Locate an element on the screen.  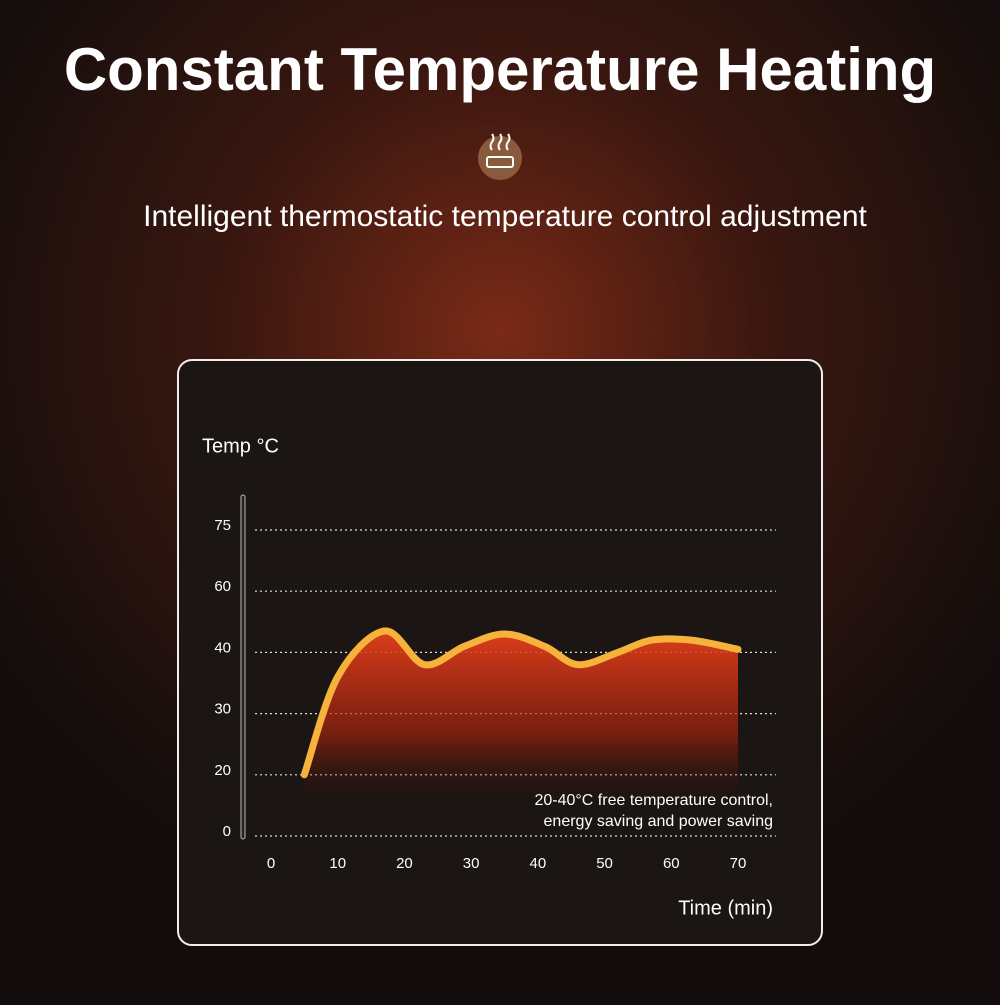
y-axis-label: Temp °C is located at coordinates (240, 446).